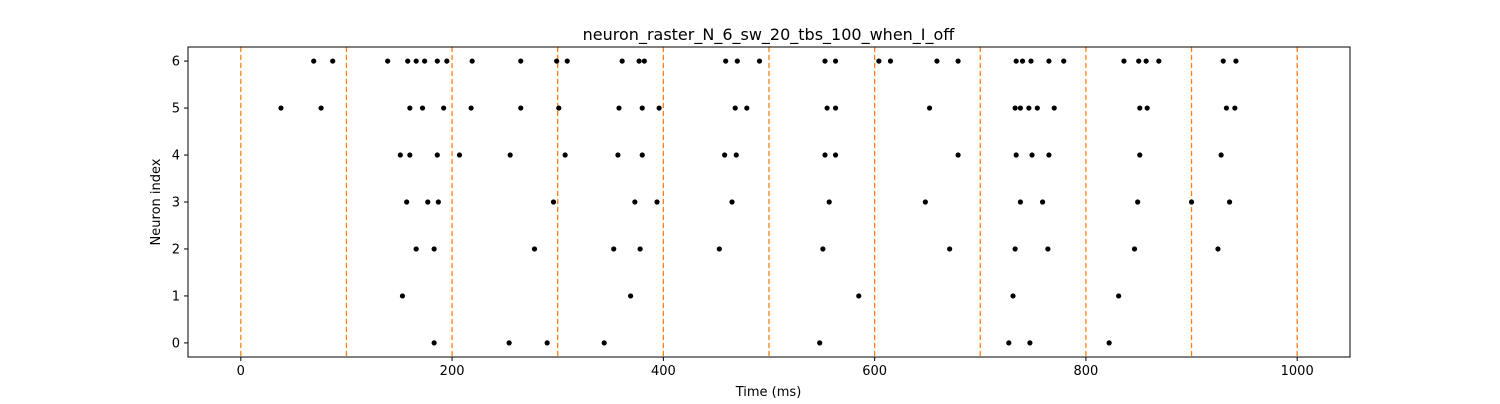 This screenshot has height=404, width=1500. Describe the element at coordinates (1085, 371) in the screenshot. I see `x-tick-label: 800` at that location.